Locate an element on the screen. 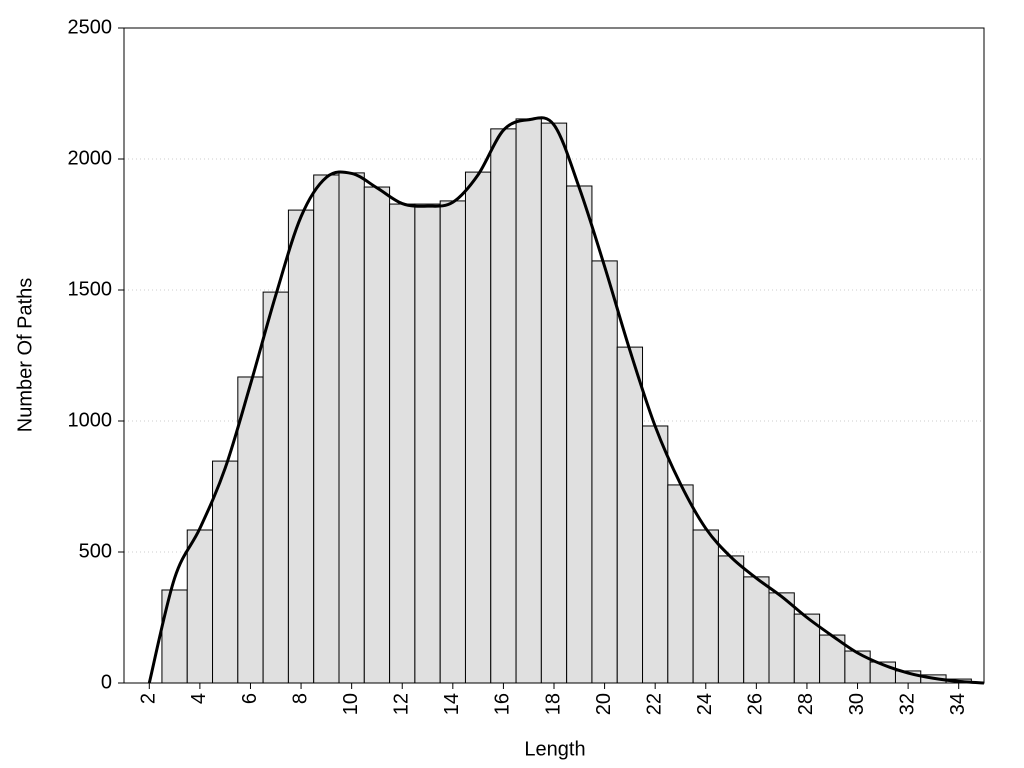 This screenshot has width=1024, height=768. x-tick-label: 10 is located at coordinates (351, 704).